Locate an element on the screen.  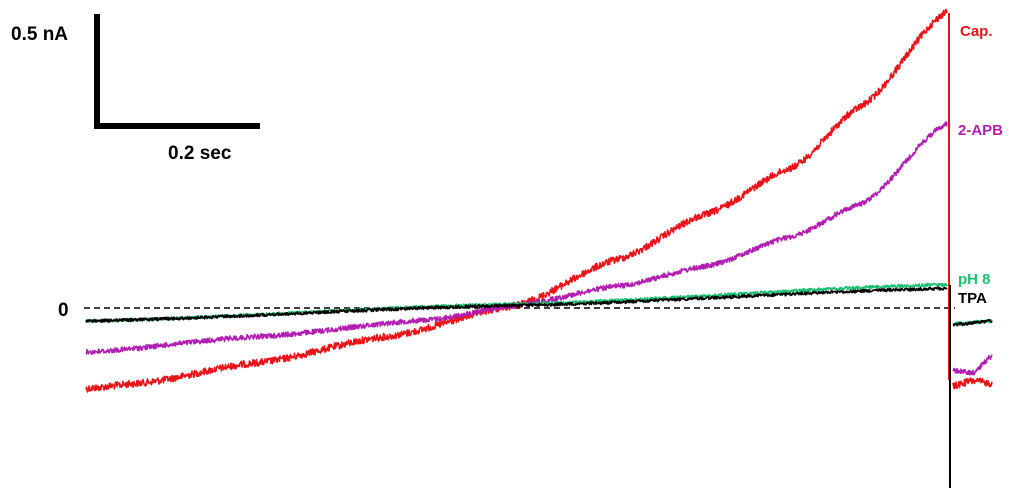
series-label-tpa: TPA is located at coordinates (972, 298).